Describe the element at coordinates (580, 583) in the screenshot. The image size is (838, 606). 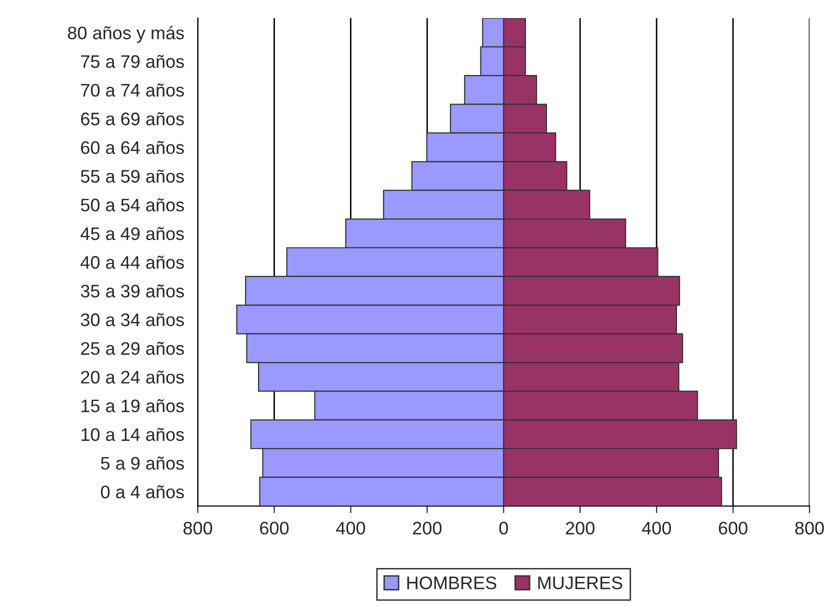
I see `legend-label: MUJERES` at that location.